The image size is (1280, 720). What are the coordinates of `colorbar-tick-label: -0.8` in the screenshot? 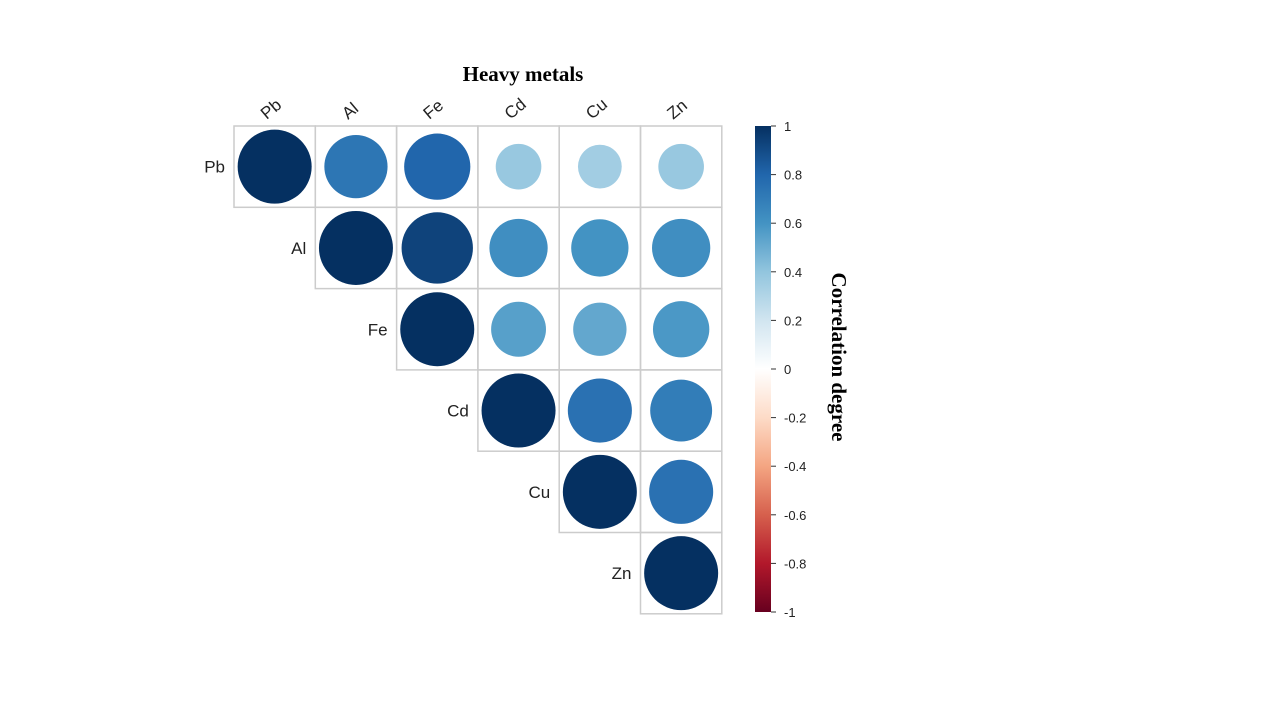 It's located at (795, 563).